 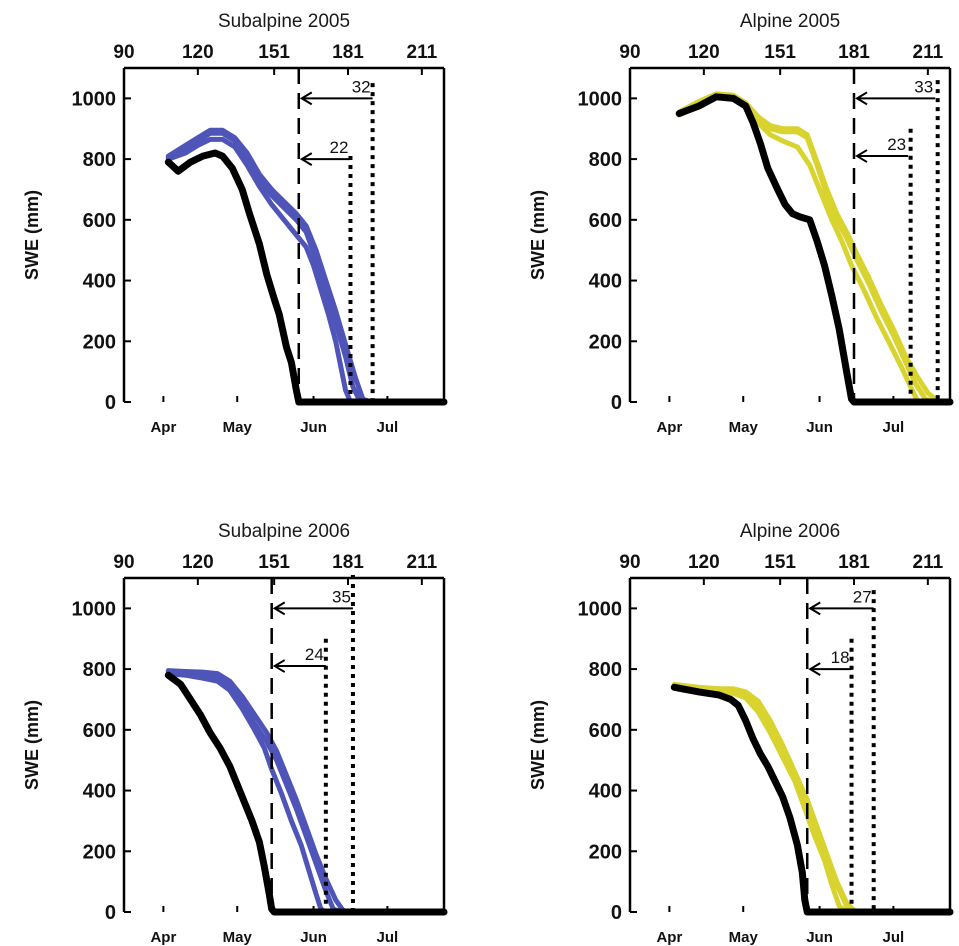 I want to click on arrow-label: 22, so click(x=339, y=147).